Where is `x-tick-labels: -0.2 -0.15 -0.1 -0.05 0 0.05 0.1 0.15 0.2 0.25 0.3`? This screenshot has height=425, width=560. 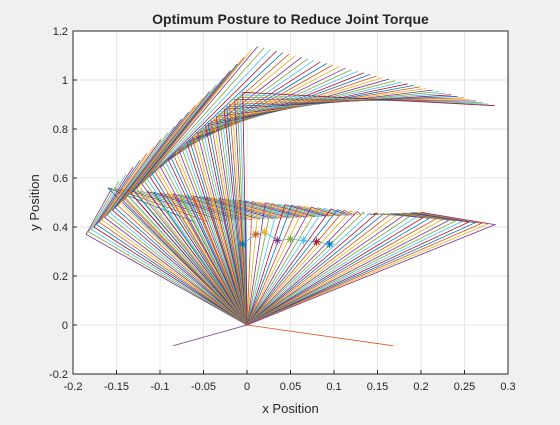
x-tick-labels: -0.2 -0.15 -0.1 -0.05 0 0.05 0.1 0.15 0.2 0.25 0.3 is located at coordinates (290, 387).